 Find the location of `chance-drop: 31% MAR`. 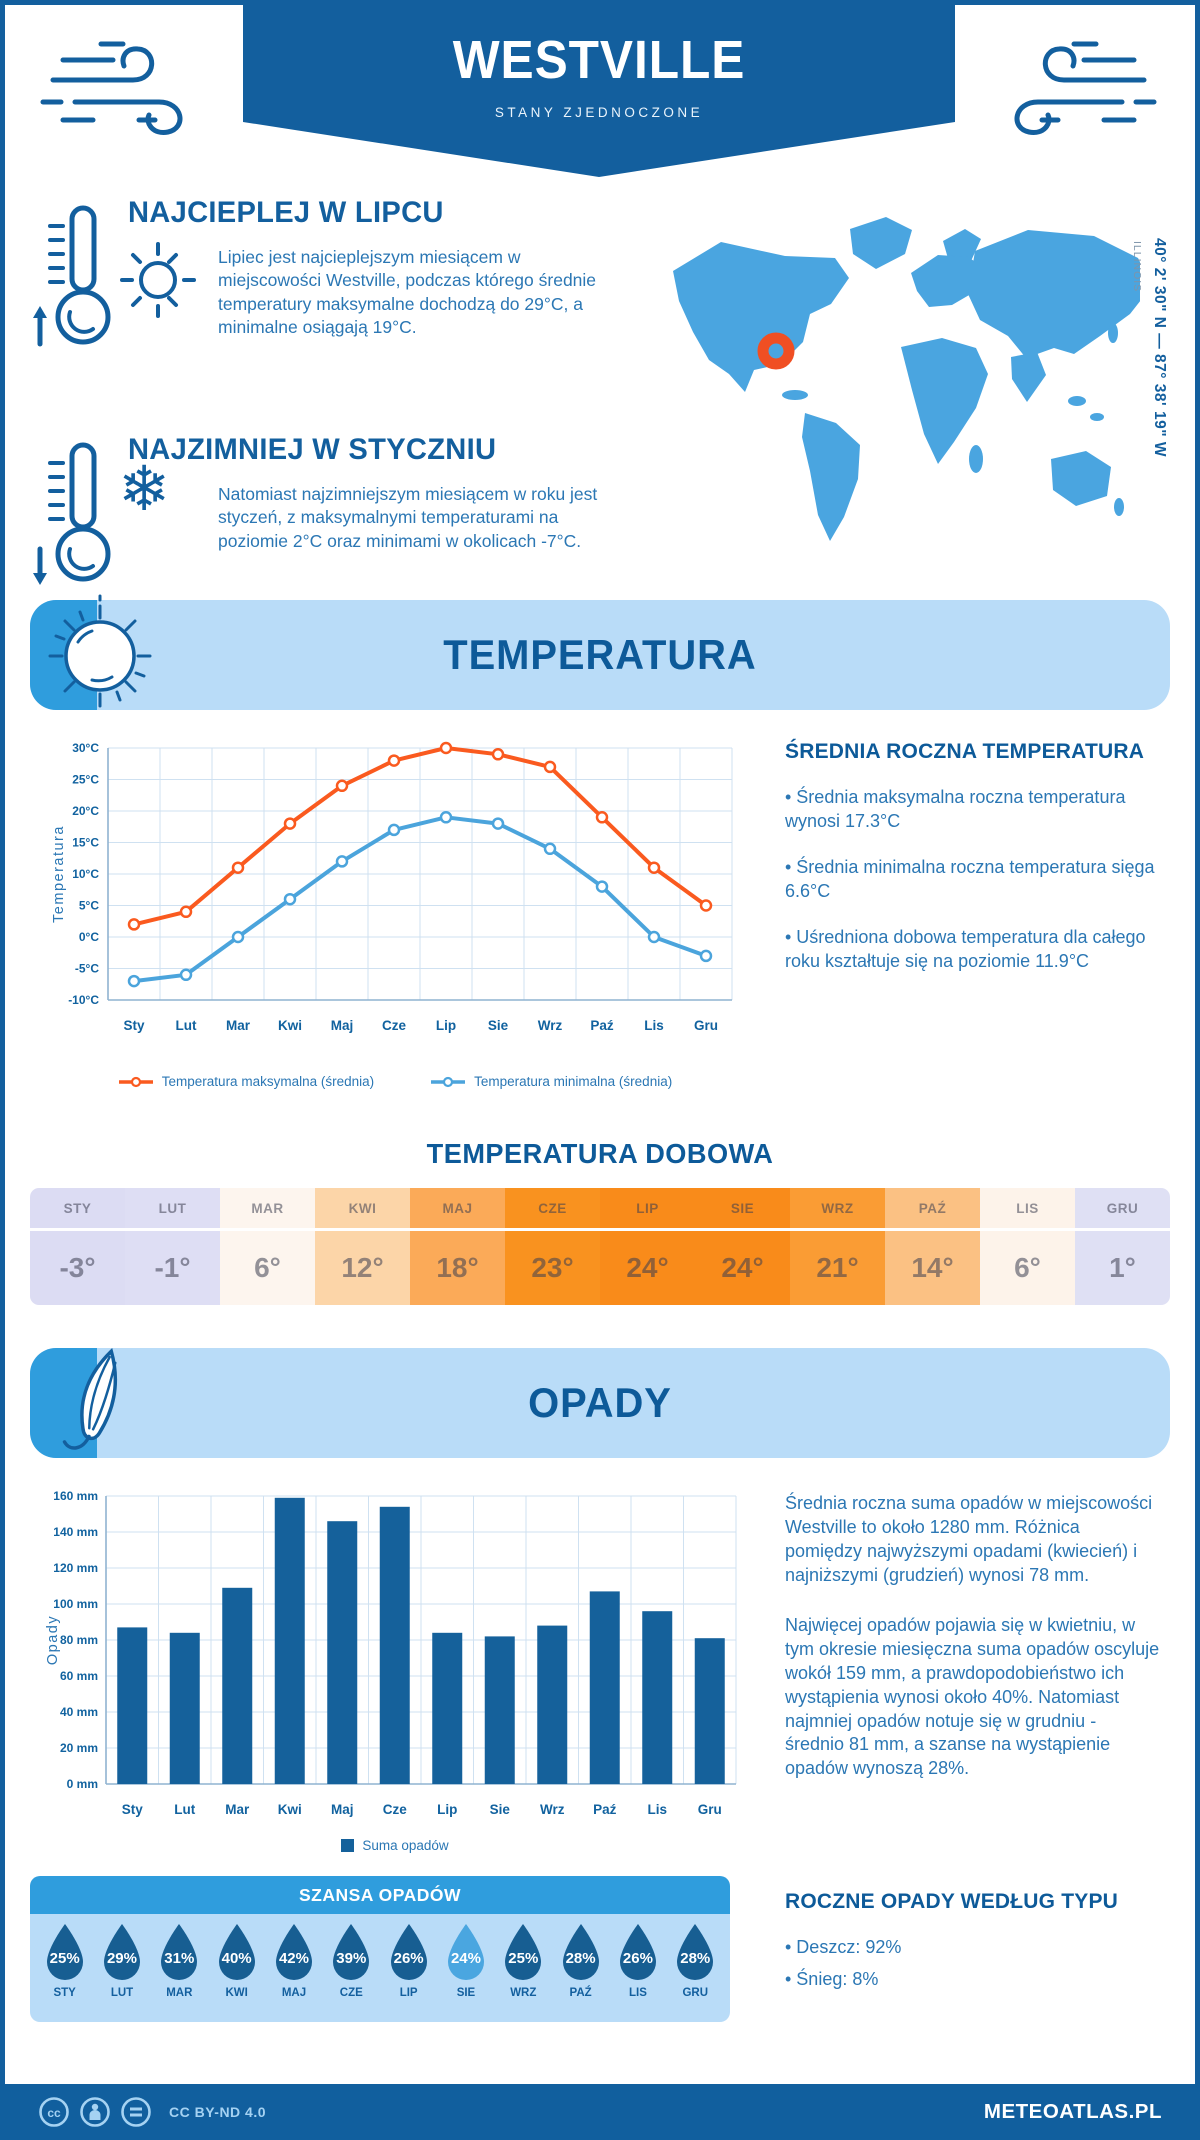

chance-drop: 31% MAR is located at coordinates (179, 1968).